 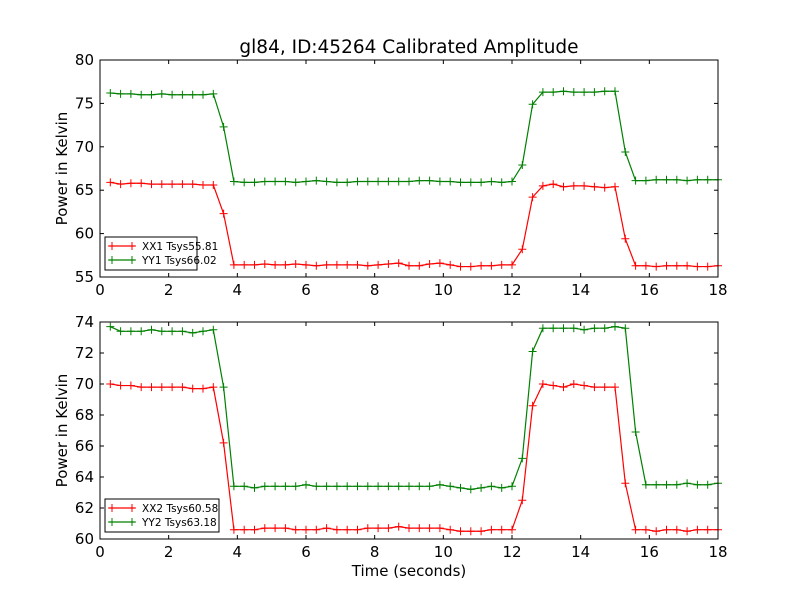 I want to click on y-tick-label: 55, so click(x=84, y=277).